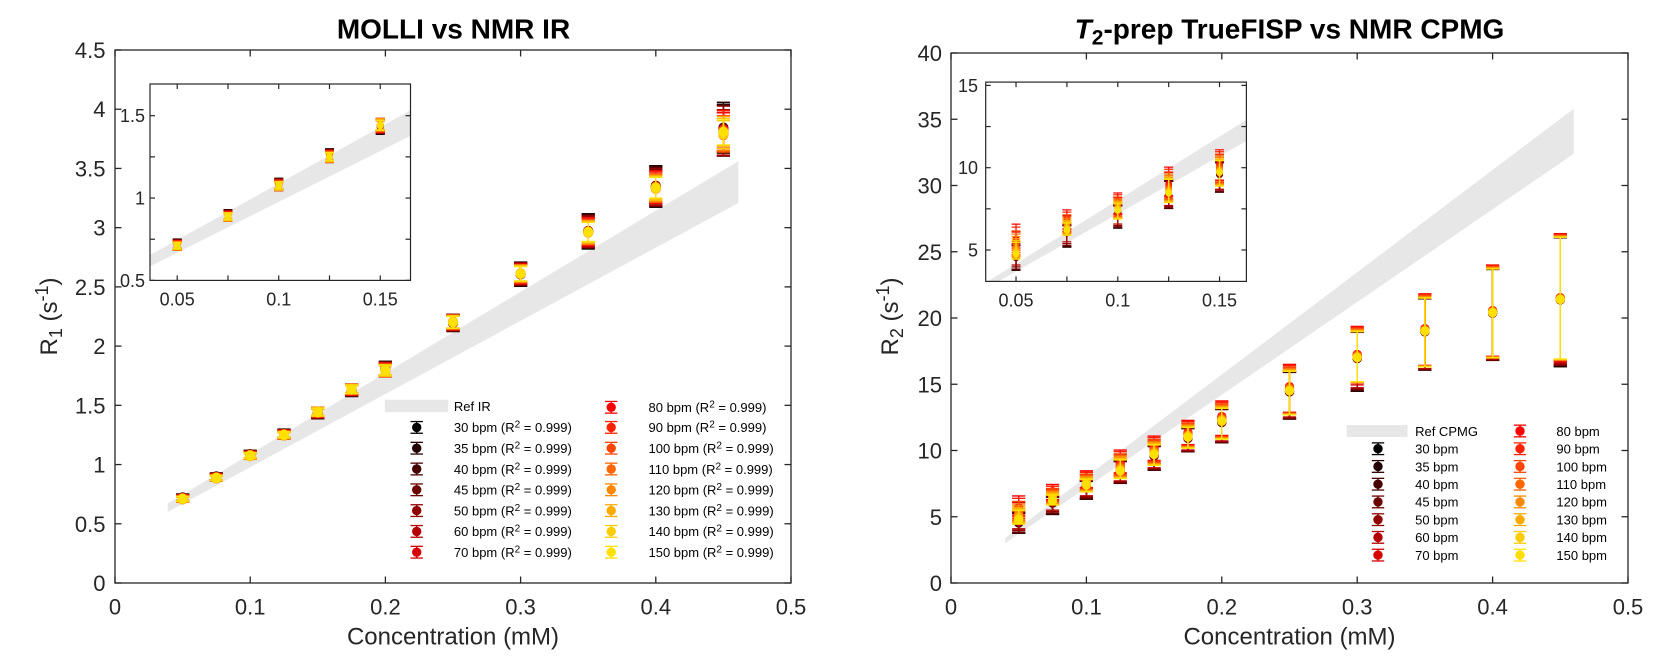  What do you see at coordinates (513, 511) in the screenshot?
I see `svg-text: 50 bpm (R2 = 0.999)` at bounding box center [513, 511].